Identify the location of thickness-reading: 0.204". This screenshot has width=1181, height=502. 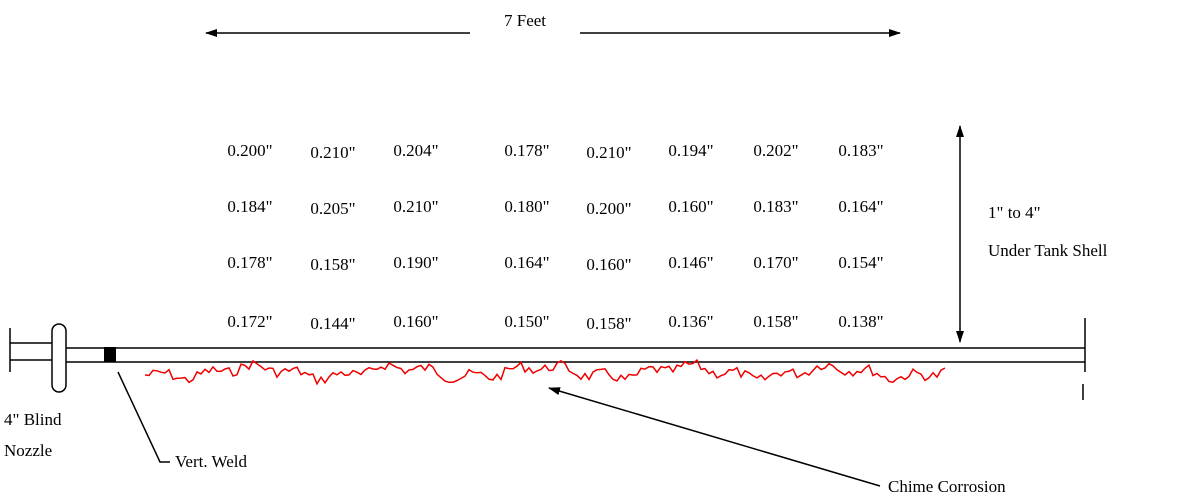
(415, 150).